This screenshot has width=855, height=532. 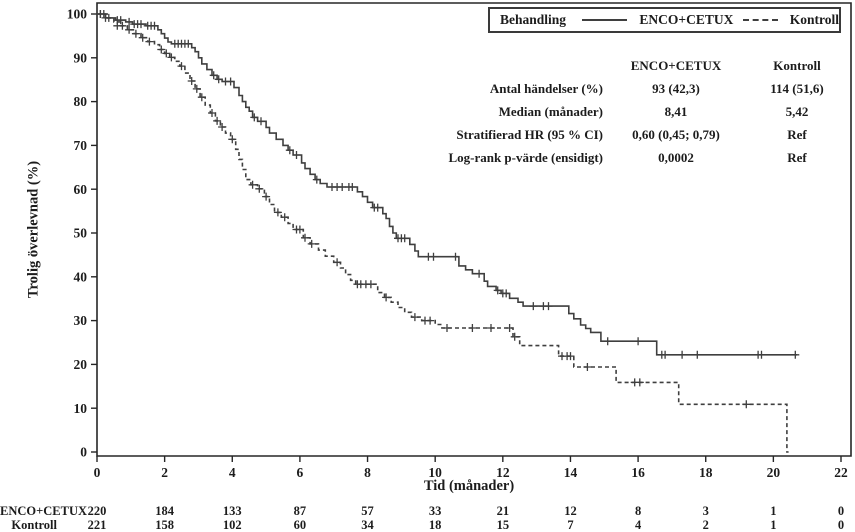 I want to click on risk-count: 60, so click(x=300, y=525).